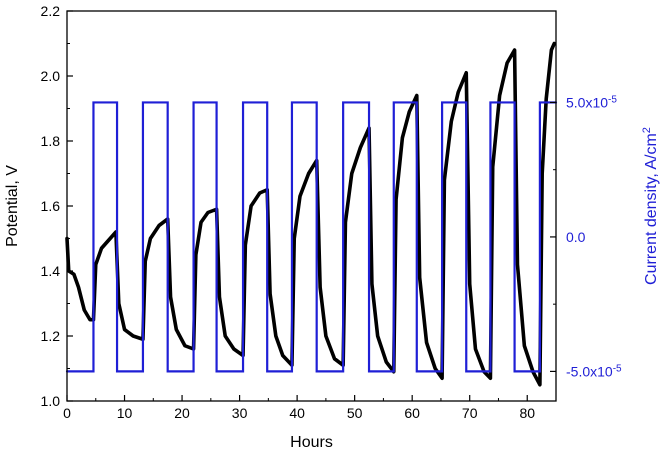  What do you see at coordinates (576, 237) in the screenshot?
I see `right-y-tick-label: 0.0` at bounding box center [576, 237].